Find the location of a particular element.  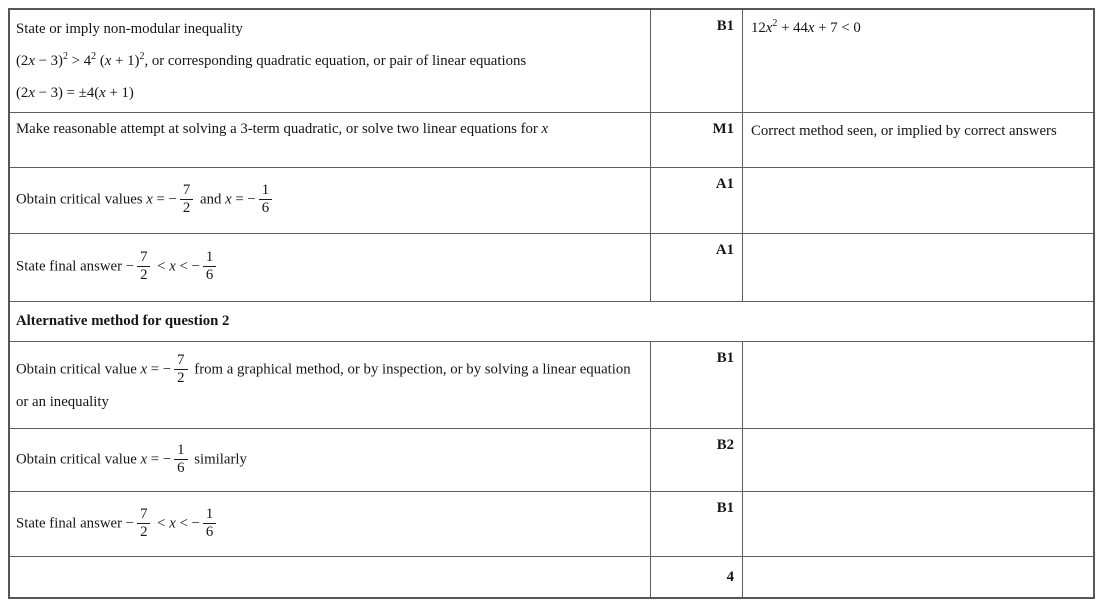

table-row: State final answer −7 2 < x < −1 6 A1 is located at coordinates (551, 267).